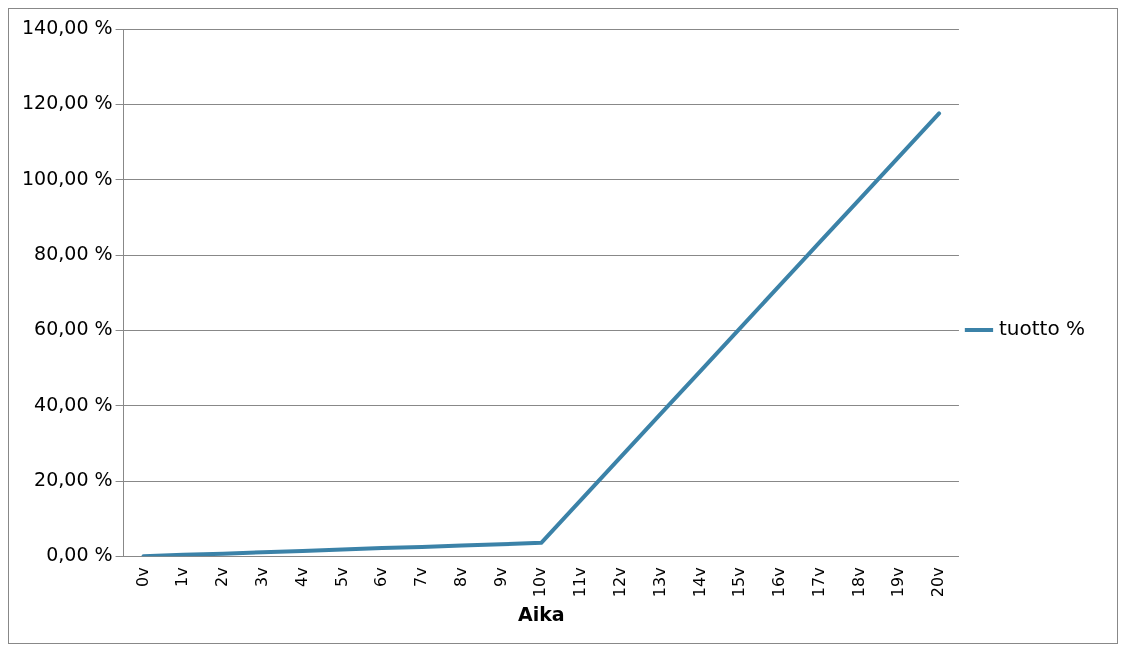  What do you see at coordinates (858, 582) in the screenshot?
I see `x-tick-label: 18v` at bounding box center [858, 582].